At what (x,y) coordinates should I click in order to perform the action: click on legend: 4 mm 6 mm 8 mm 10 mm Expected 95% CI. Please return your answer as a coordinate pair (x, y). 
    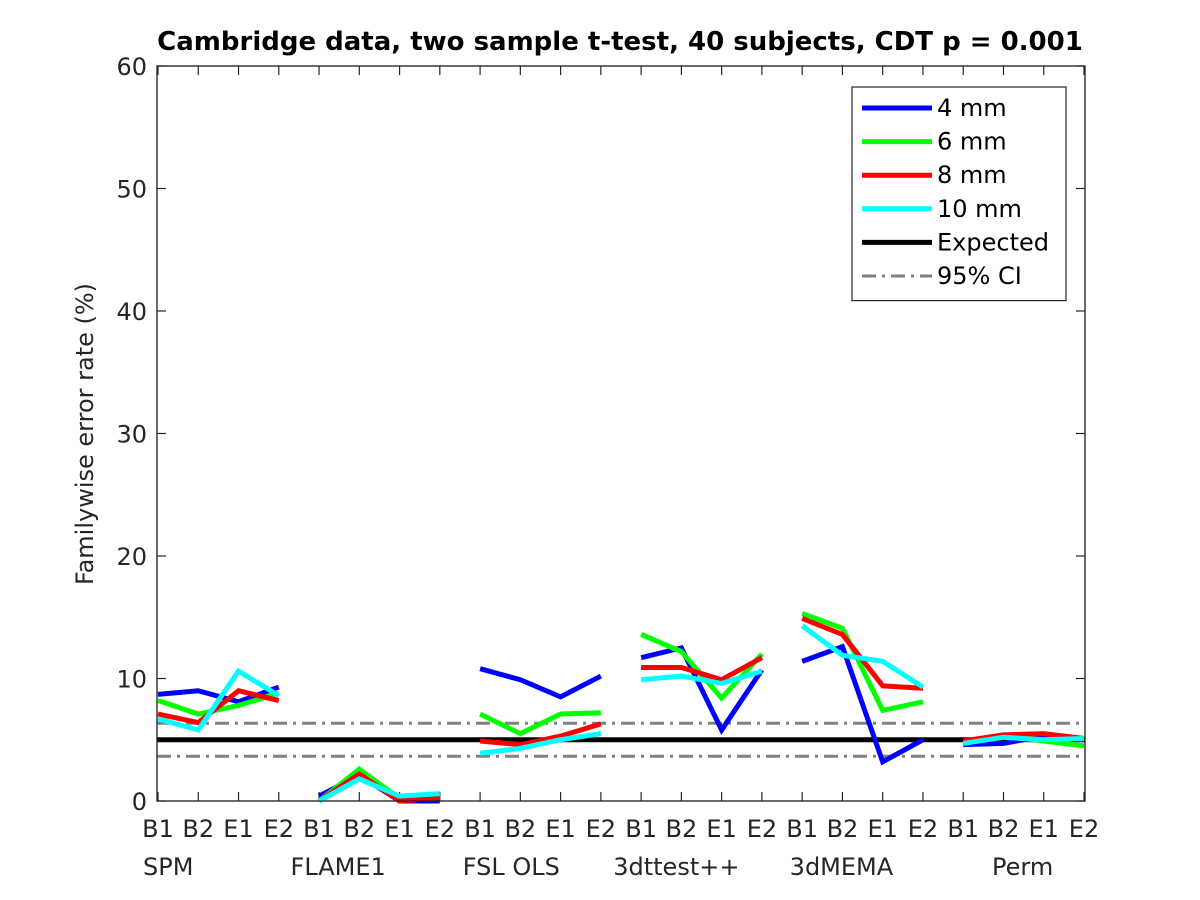
    Looking at the image, I should click on (959, 194).